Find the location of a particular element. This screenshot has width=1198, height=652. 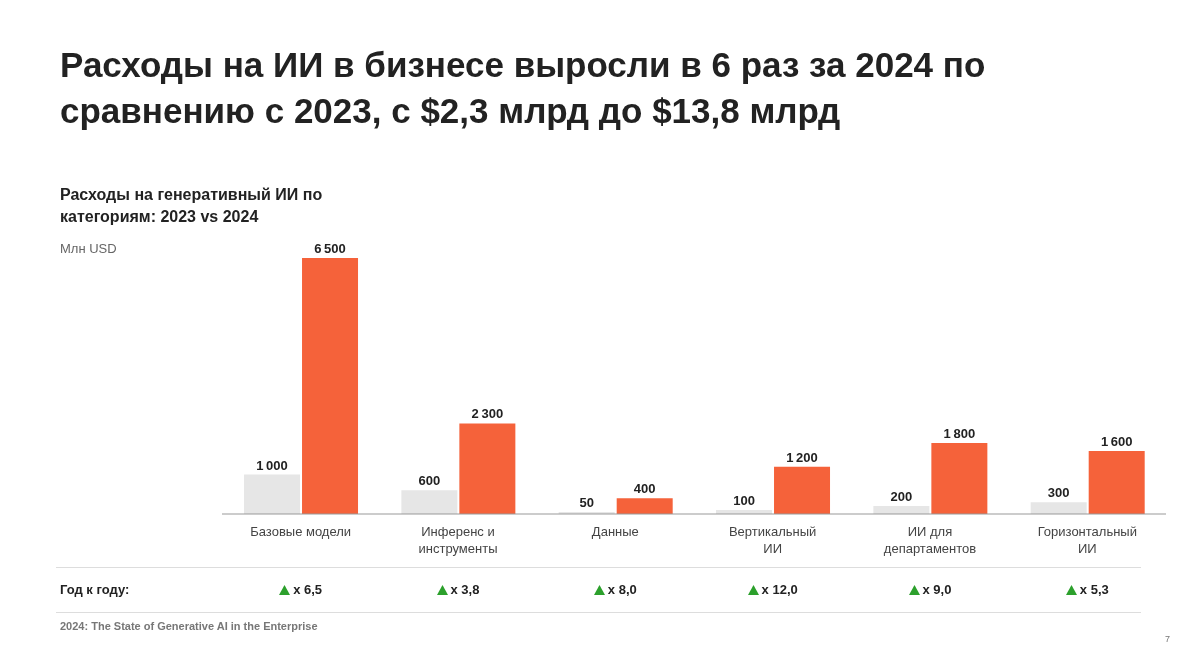

text: 7 is located at coordinates (1167, 639).